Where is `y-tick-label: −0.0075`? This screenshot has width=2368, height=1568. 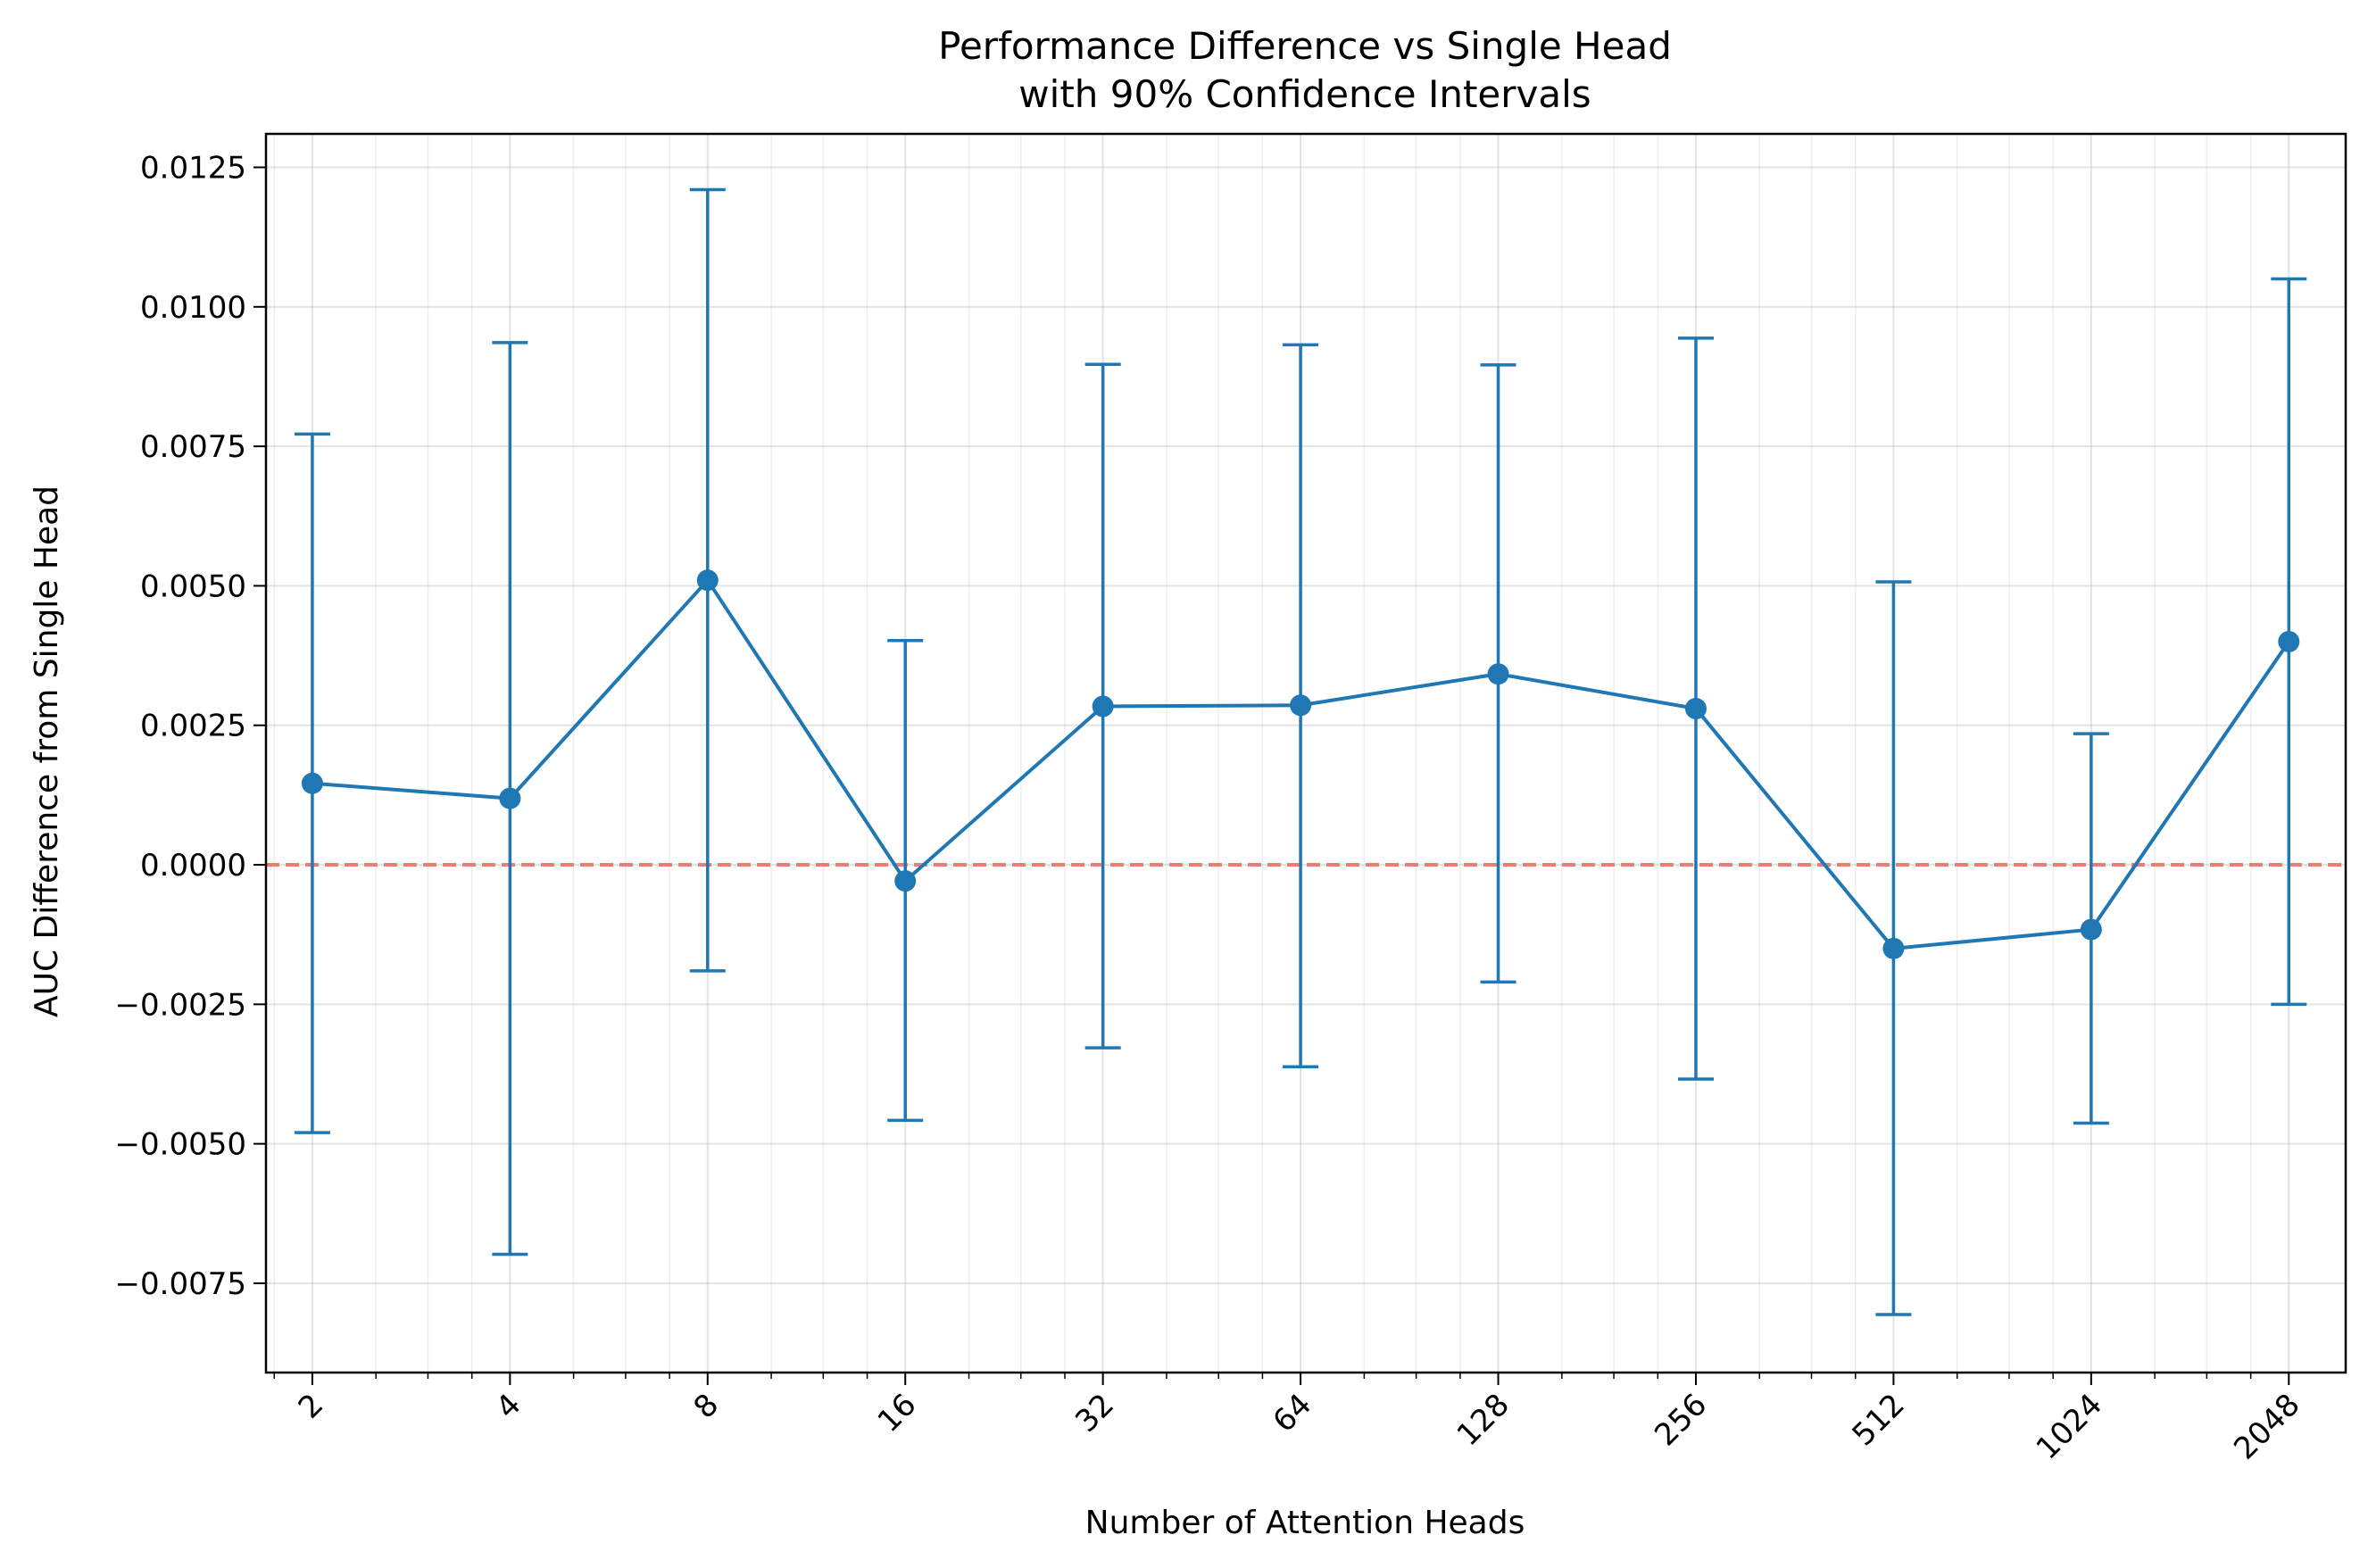
y-tick-label: −0.0075 is located at coordinates (180, 1284).